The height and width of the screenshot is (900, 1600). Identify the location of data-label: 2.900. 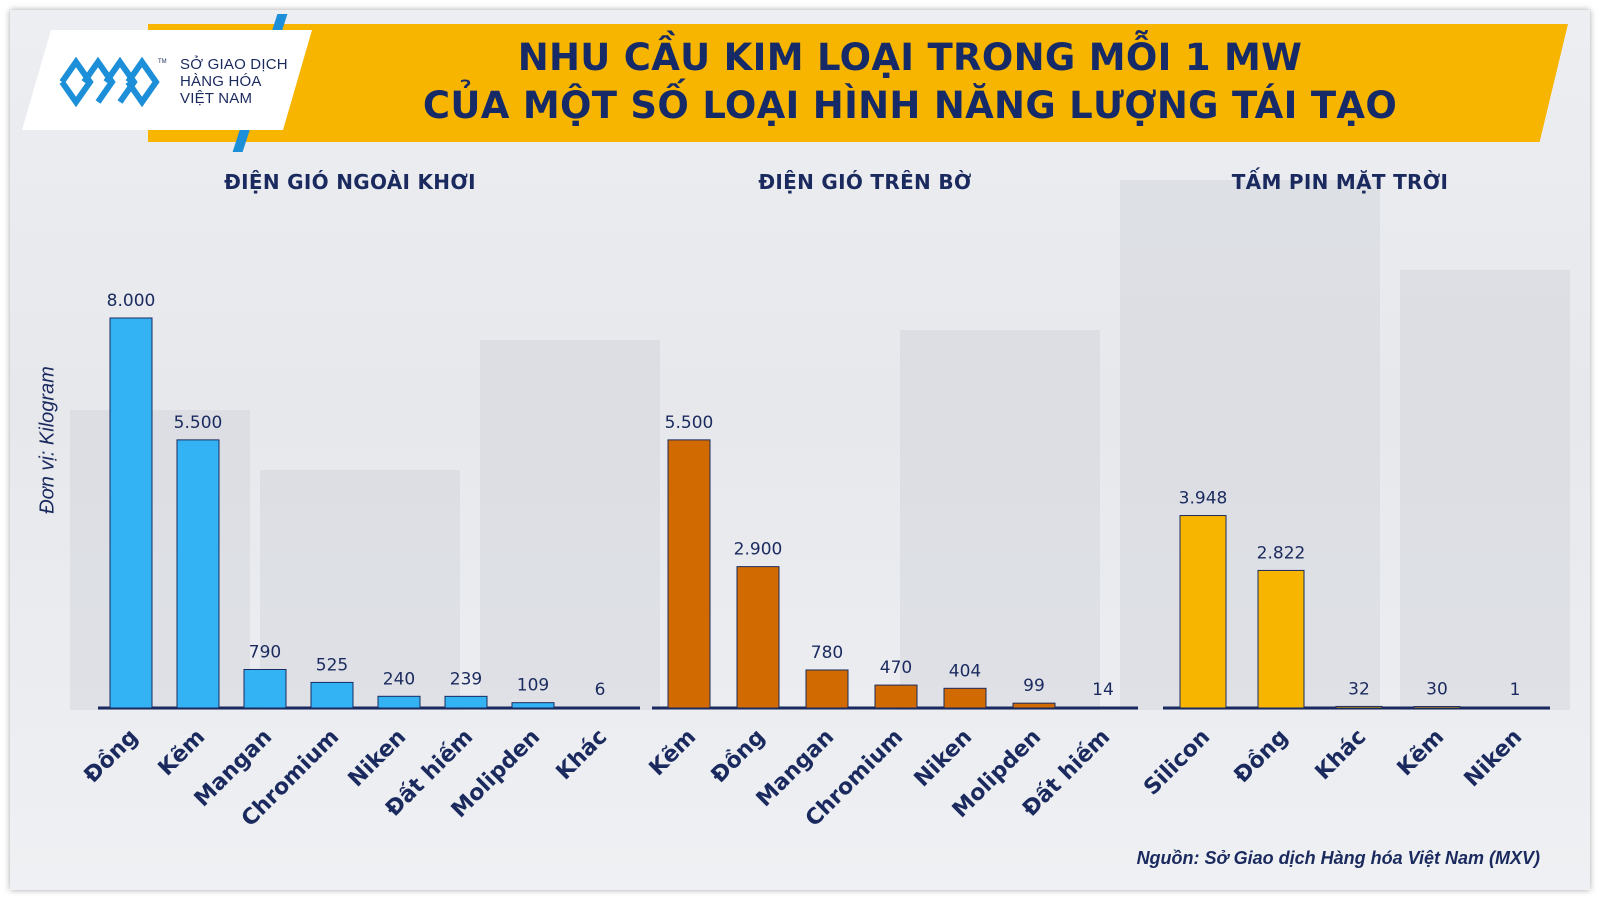
(758, 550).